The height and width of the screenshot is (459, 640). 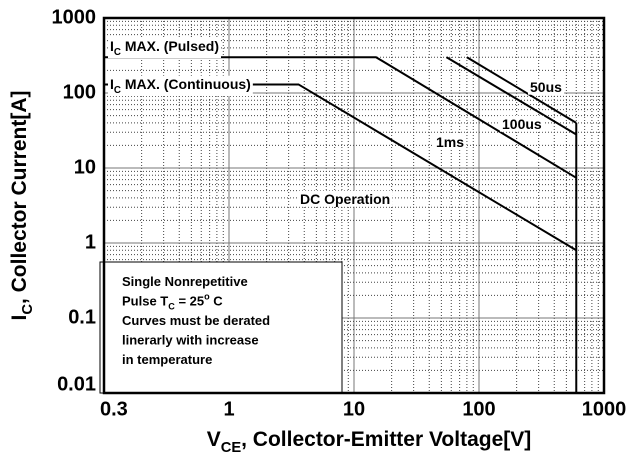 I want to click on y-axis-title-part: , Collector Current[A], so click(x=19, y=198).